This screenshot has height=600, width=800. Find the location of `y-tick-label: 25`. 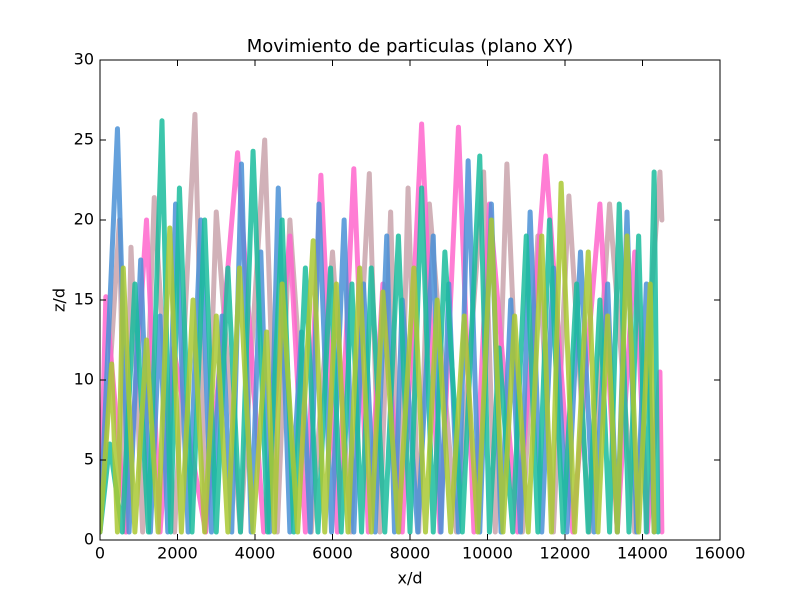

y-tick-label: 25 is located at coordinates (84, 139).